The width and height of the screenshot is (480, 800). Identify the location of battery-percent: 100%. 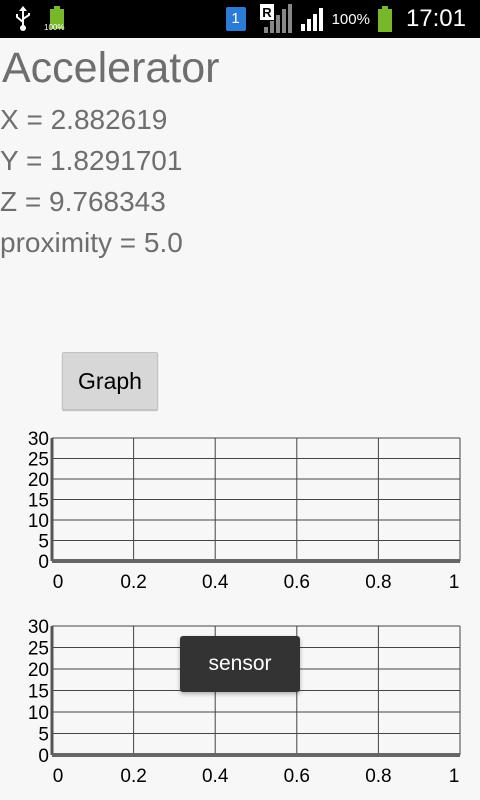
(350, 19).